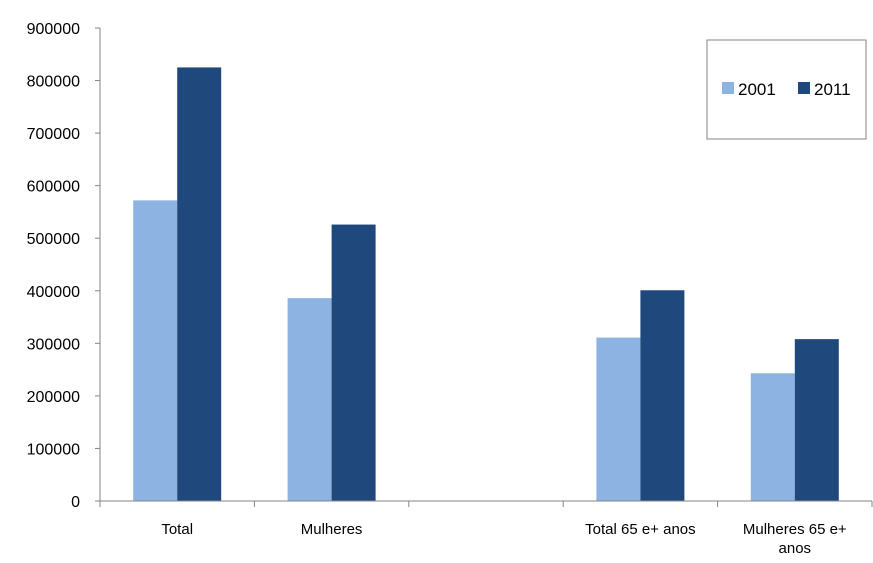  What do you see at coordinates (53, 82) in the screenshot?
I see `y-tick-label: 800000` at bounding box center [53, 82].